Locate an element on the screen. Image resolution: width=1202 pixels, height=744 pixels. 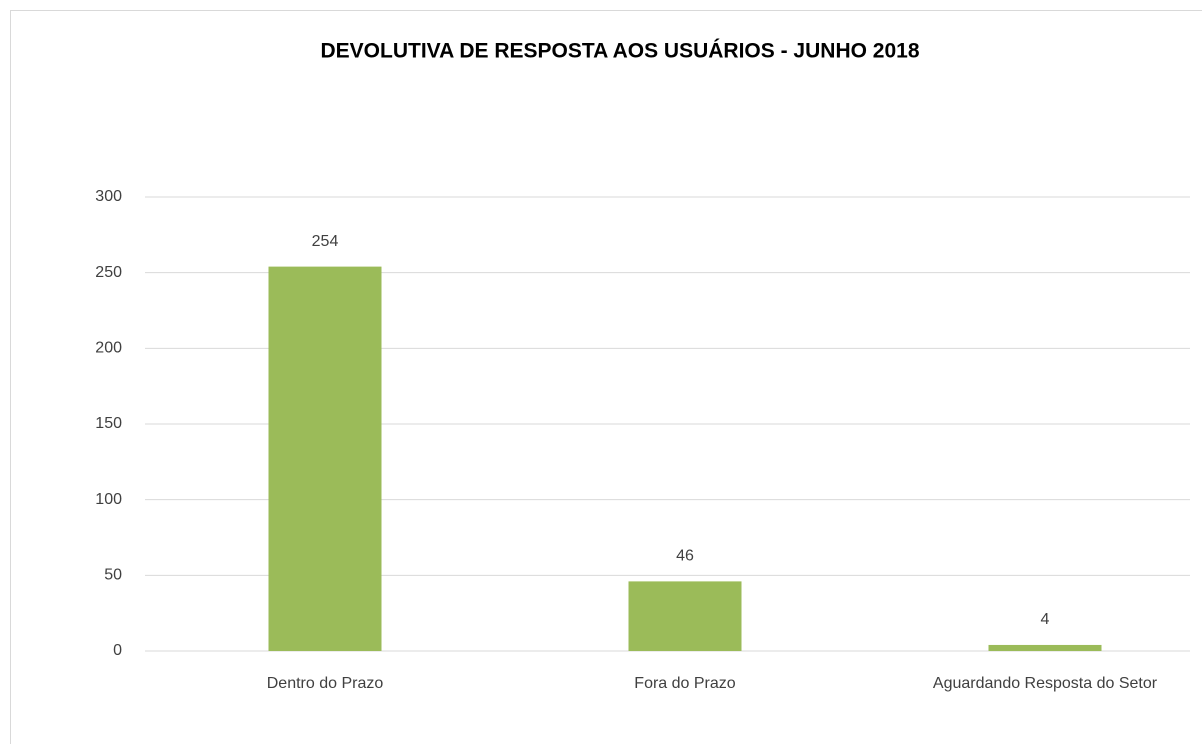
x-tick-label: Aguardando Resposta do Setor is located at coordinates (1045, 683).